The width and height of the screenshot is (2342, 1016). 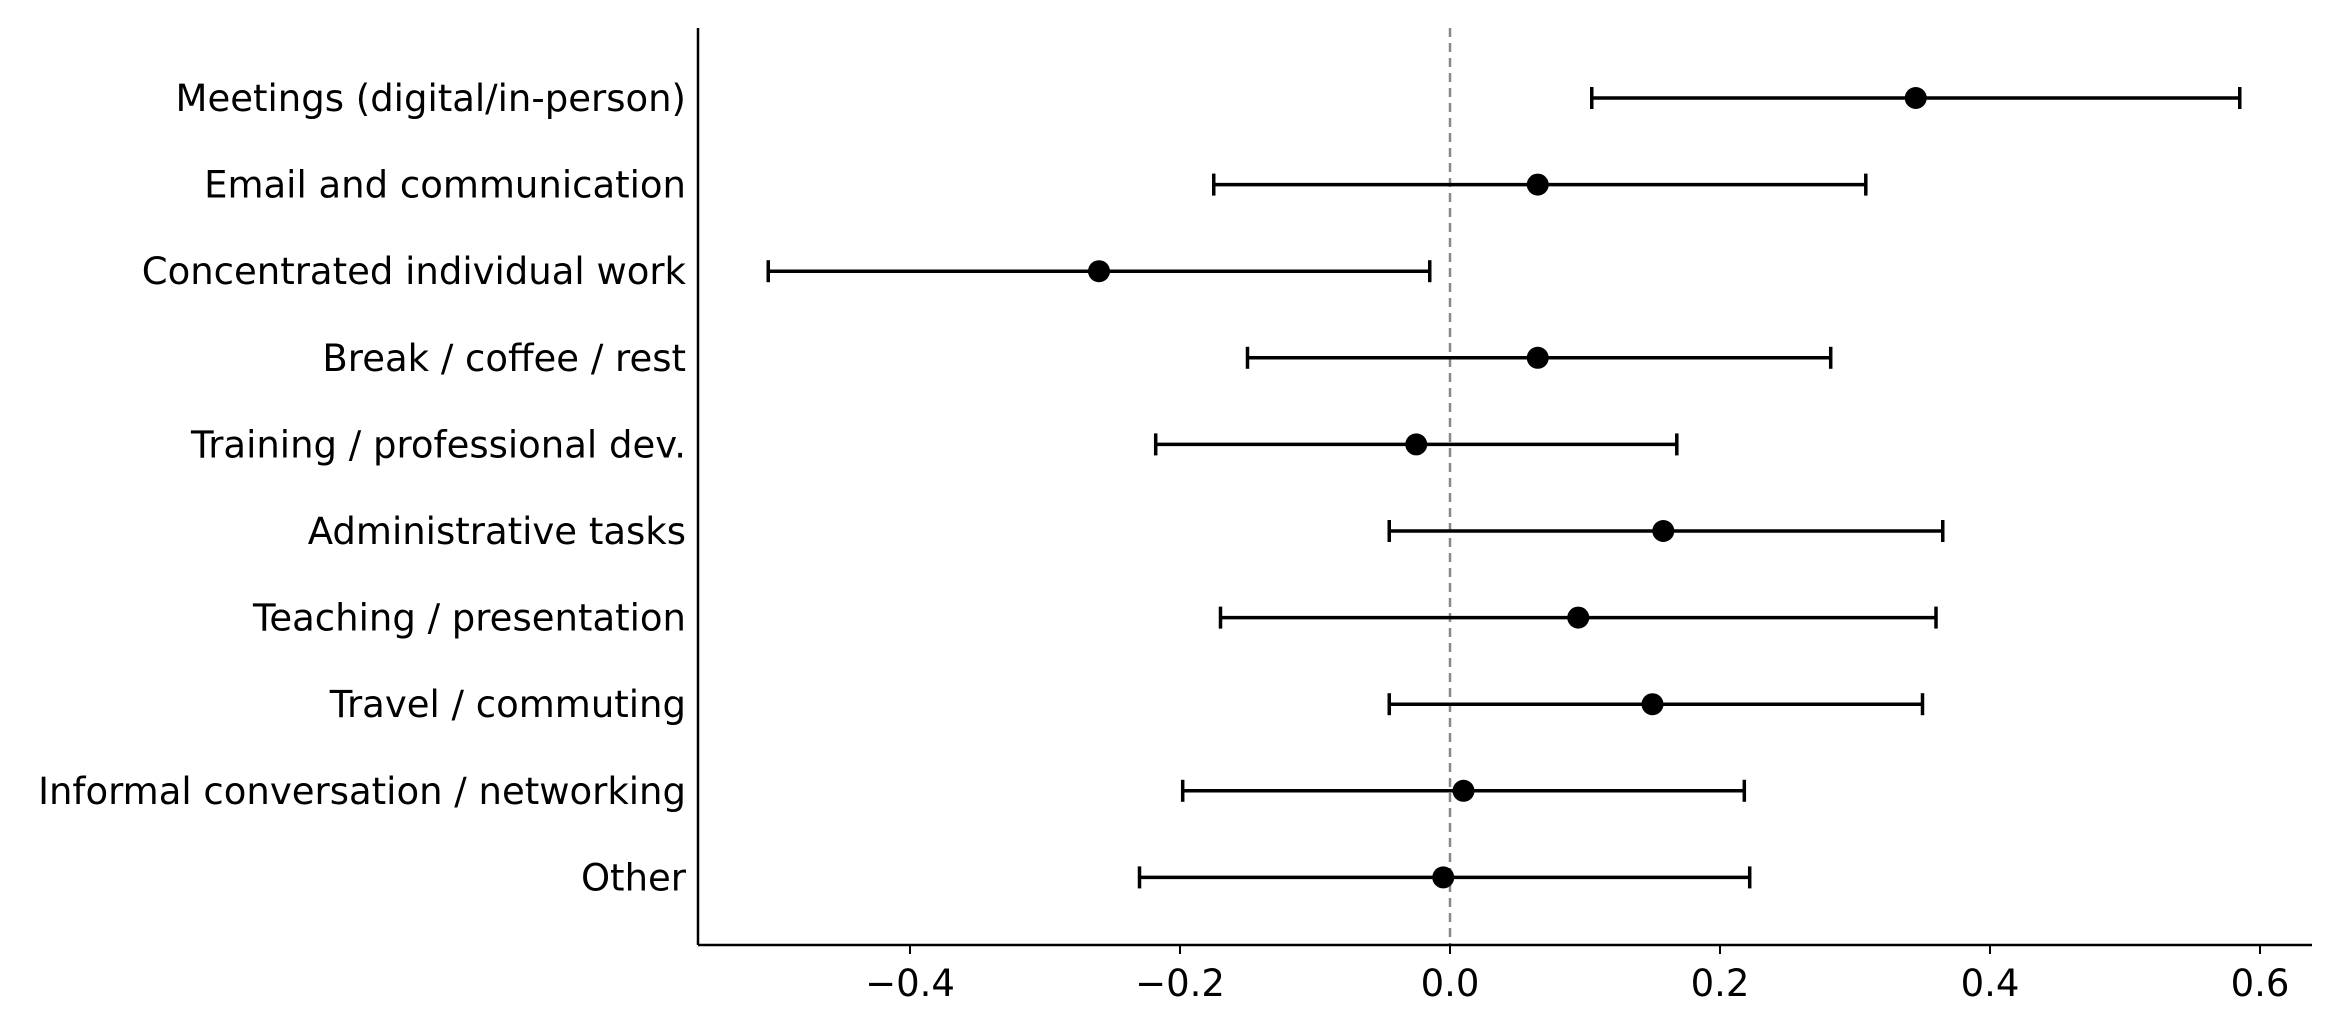 What do you see at coordinates (504, 358) in the screenshot?
I see `category-label: Break / coffee / rest` at bounding box center [504, 358].